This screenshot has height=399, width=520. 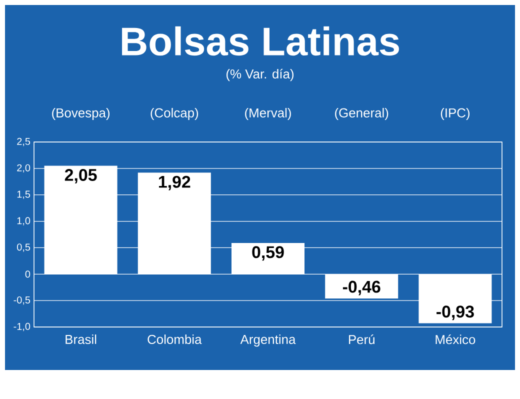 What do you see at coordinates (81, 339) in the screenshot?
I see `x-tick-label: Brasil` at bounding box center [81, 339].